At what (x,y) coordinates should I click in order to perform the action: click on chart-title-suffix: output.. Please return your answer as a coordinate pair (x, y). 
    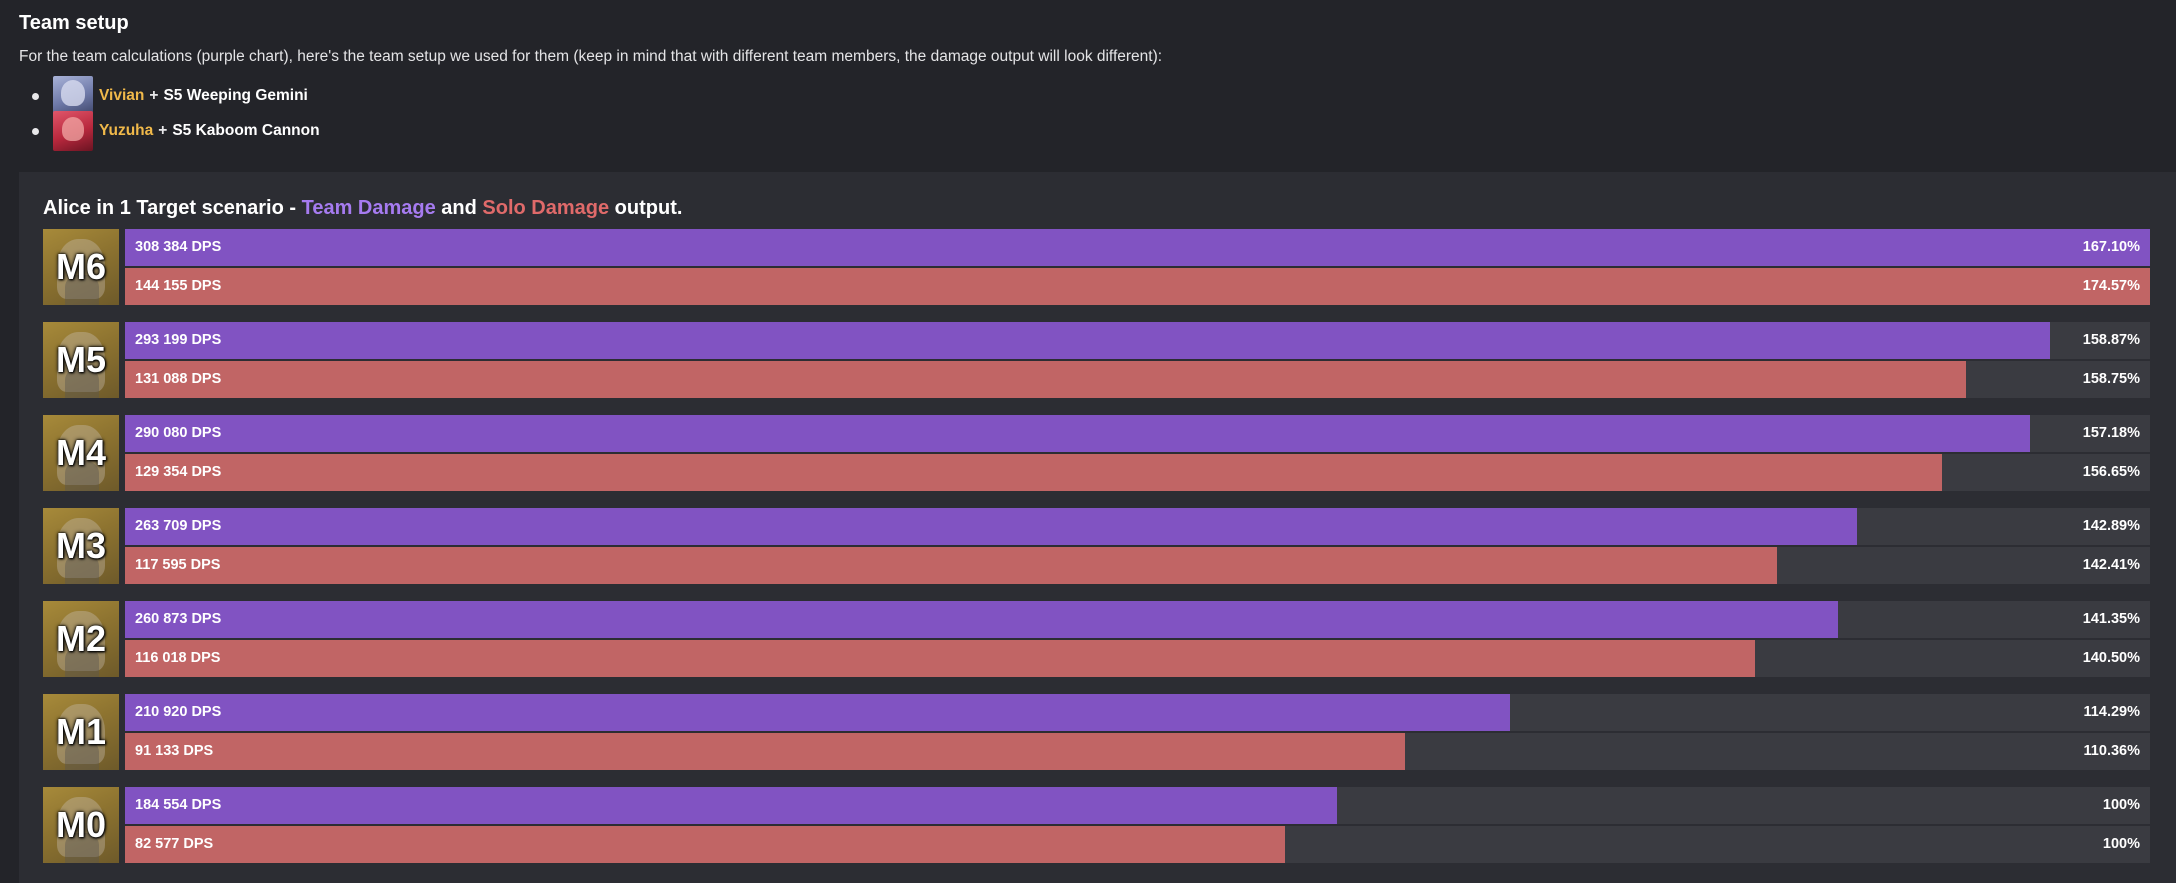
    Looking at the image, I should click on (646, 208).